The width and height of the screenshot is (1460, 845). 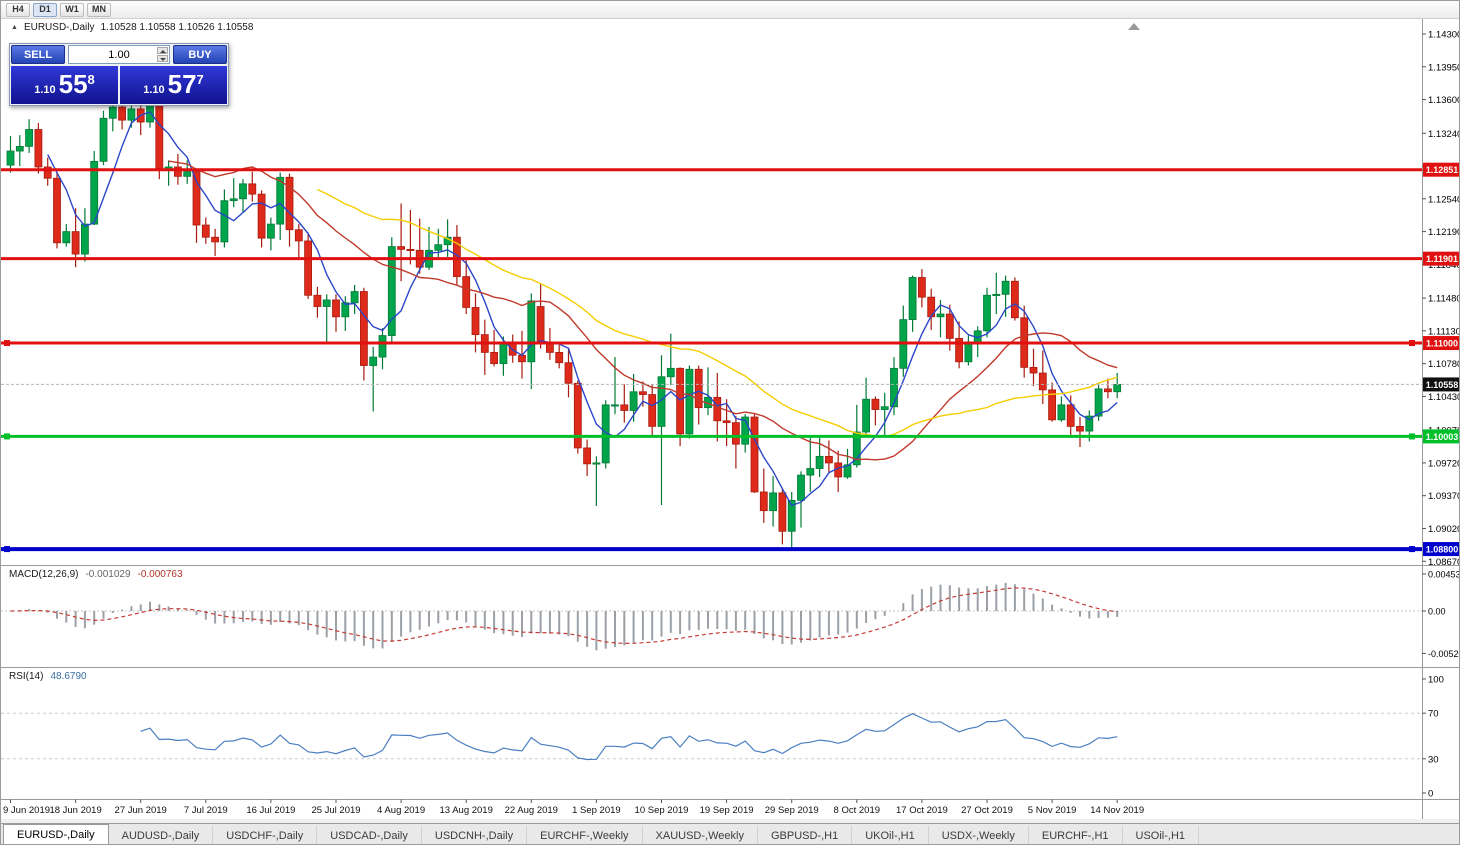 What do you see at coordinates (568, 616) in the screenshot?
I see `macd-histogram` at bounding box center [568, 616].